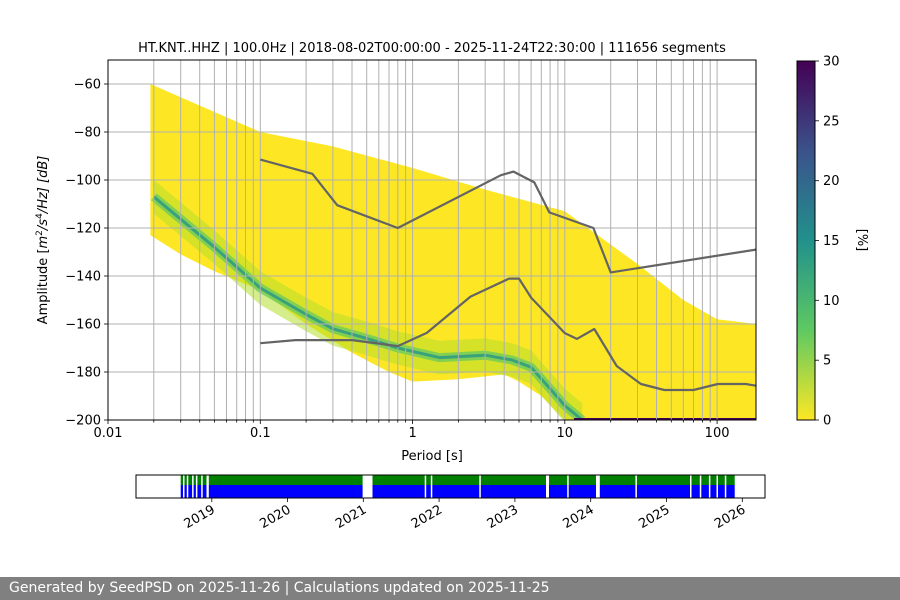 The width and height of the screenshot is (900, 600). I want to click on x-tick-label: 10, so click(565, 433).